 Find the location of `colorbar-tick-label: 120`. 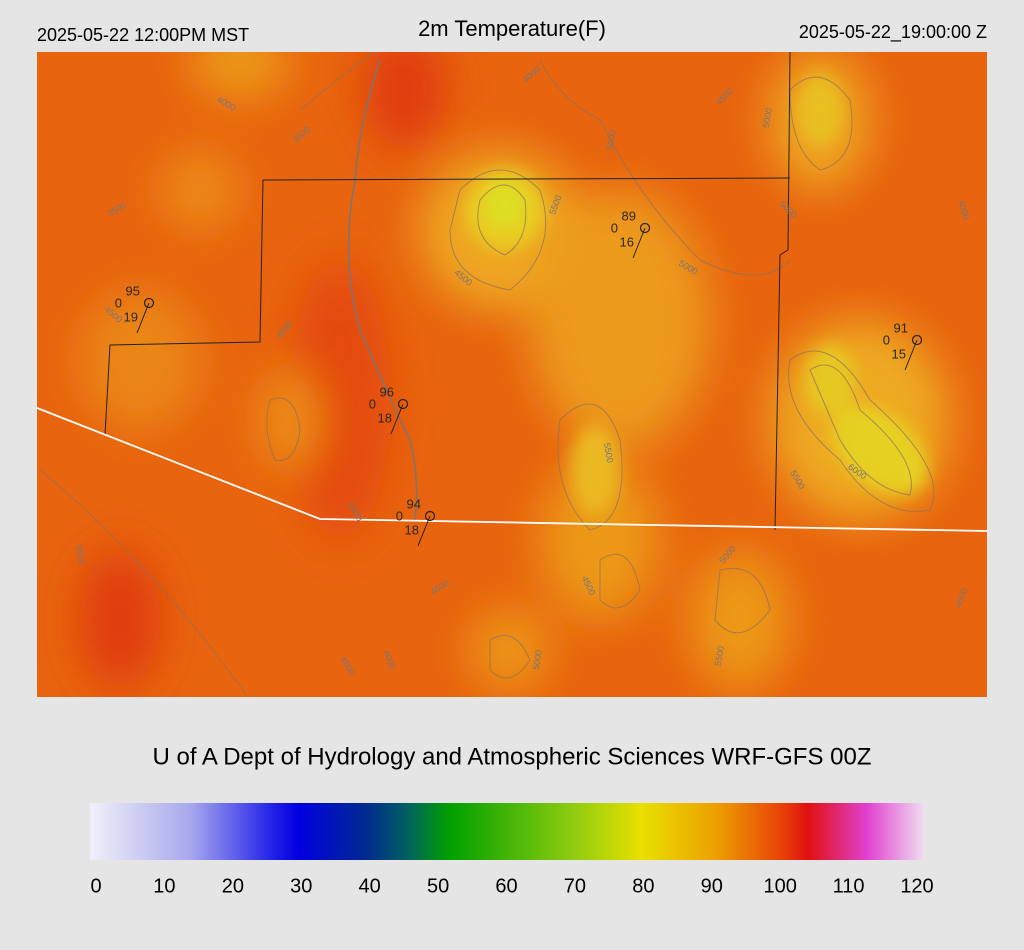

colorbar-tick-label: 120 is located at coordinates (916, 886).